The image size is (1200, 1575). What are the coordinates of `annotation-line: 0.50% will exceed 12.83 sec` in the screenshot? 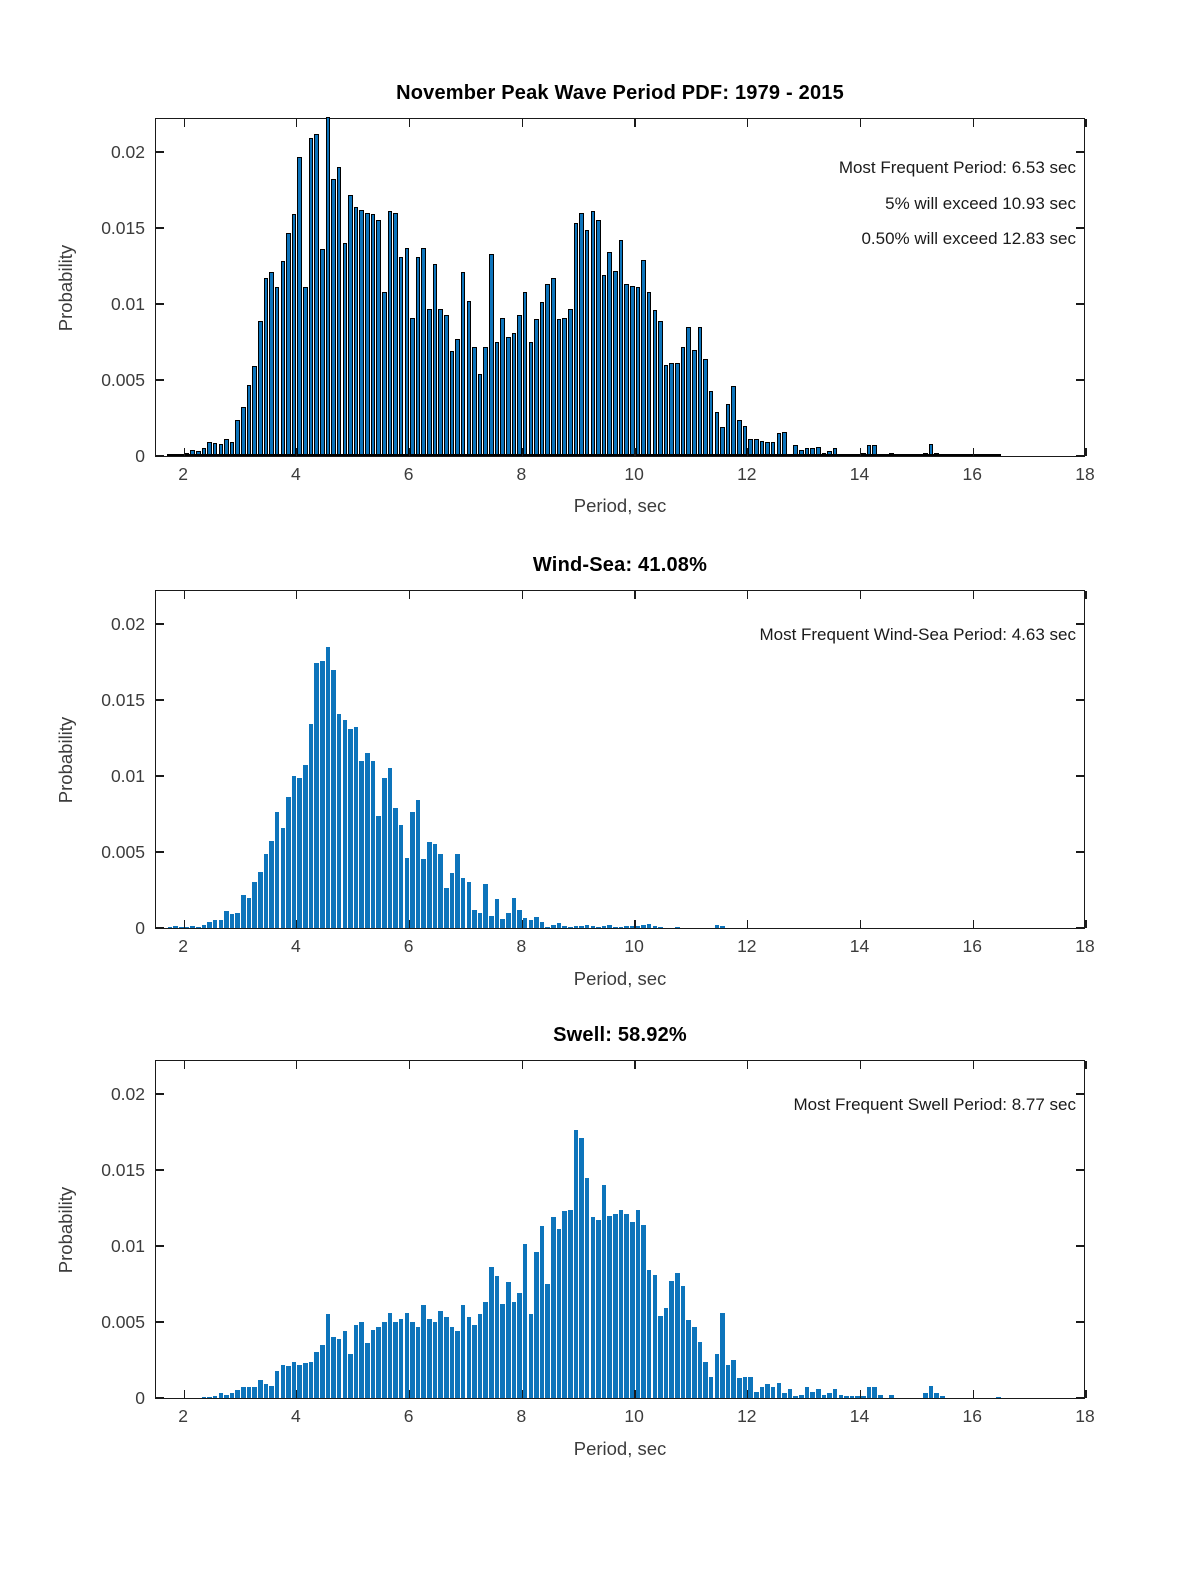 It's located at (968, 238).